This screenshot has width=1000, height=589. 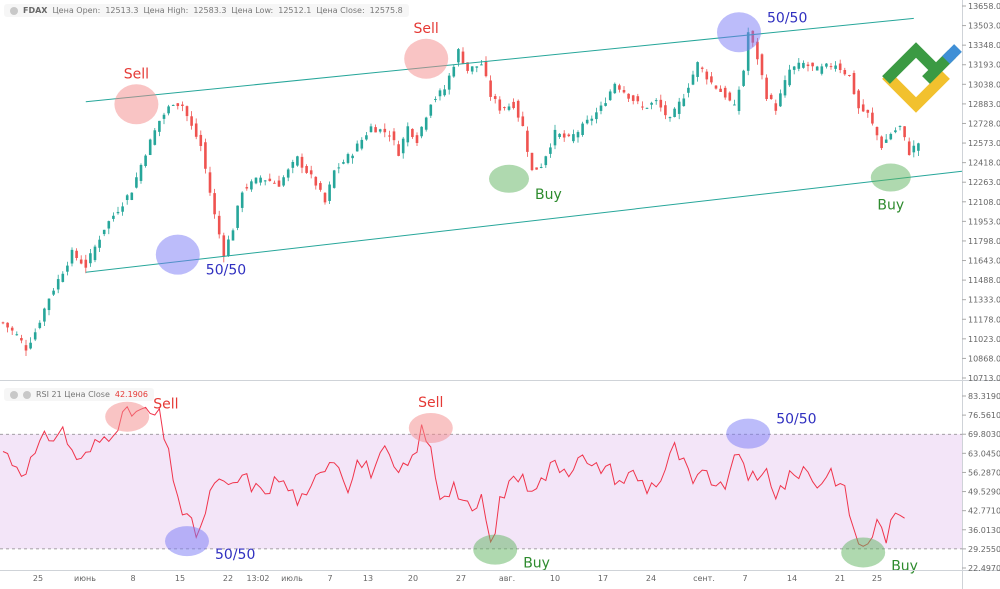 What do you see at coordinates (984, 26) in the screenshot?
I see `price-tick-label: 13503.0` at bounding box center [984, 26].